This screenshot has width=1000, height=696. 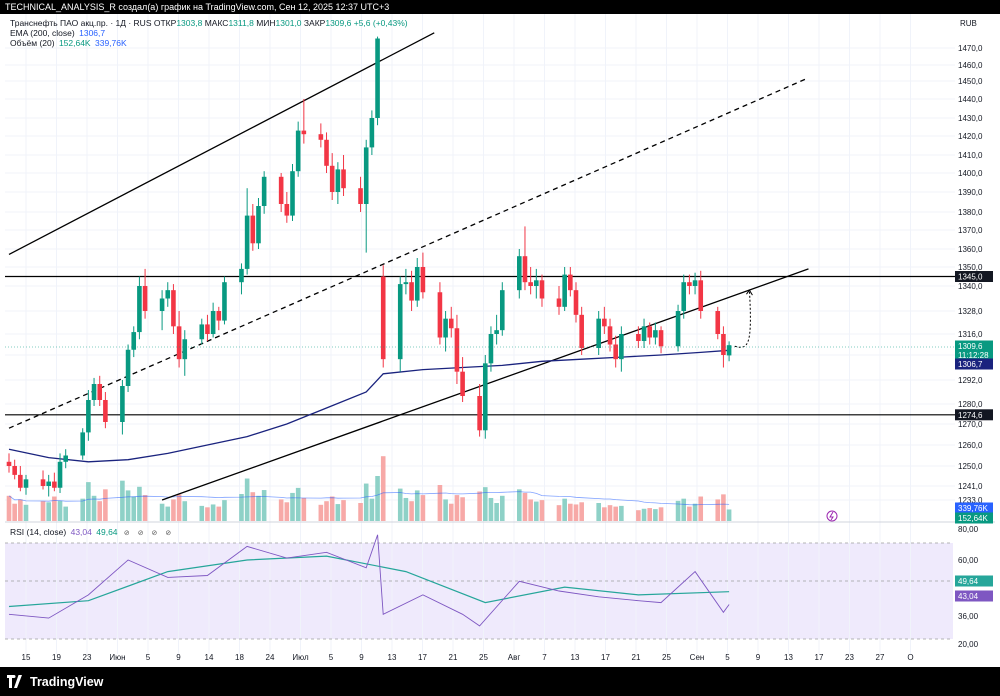 I want to click on legend-volume: Объём (20) 152,64K 339,76K, so click(x=68, y=43).